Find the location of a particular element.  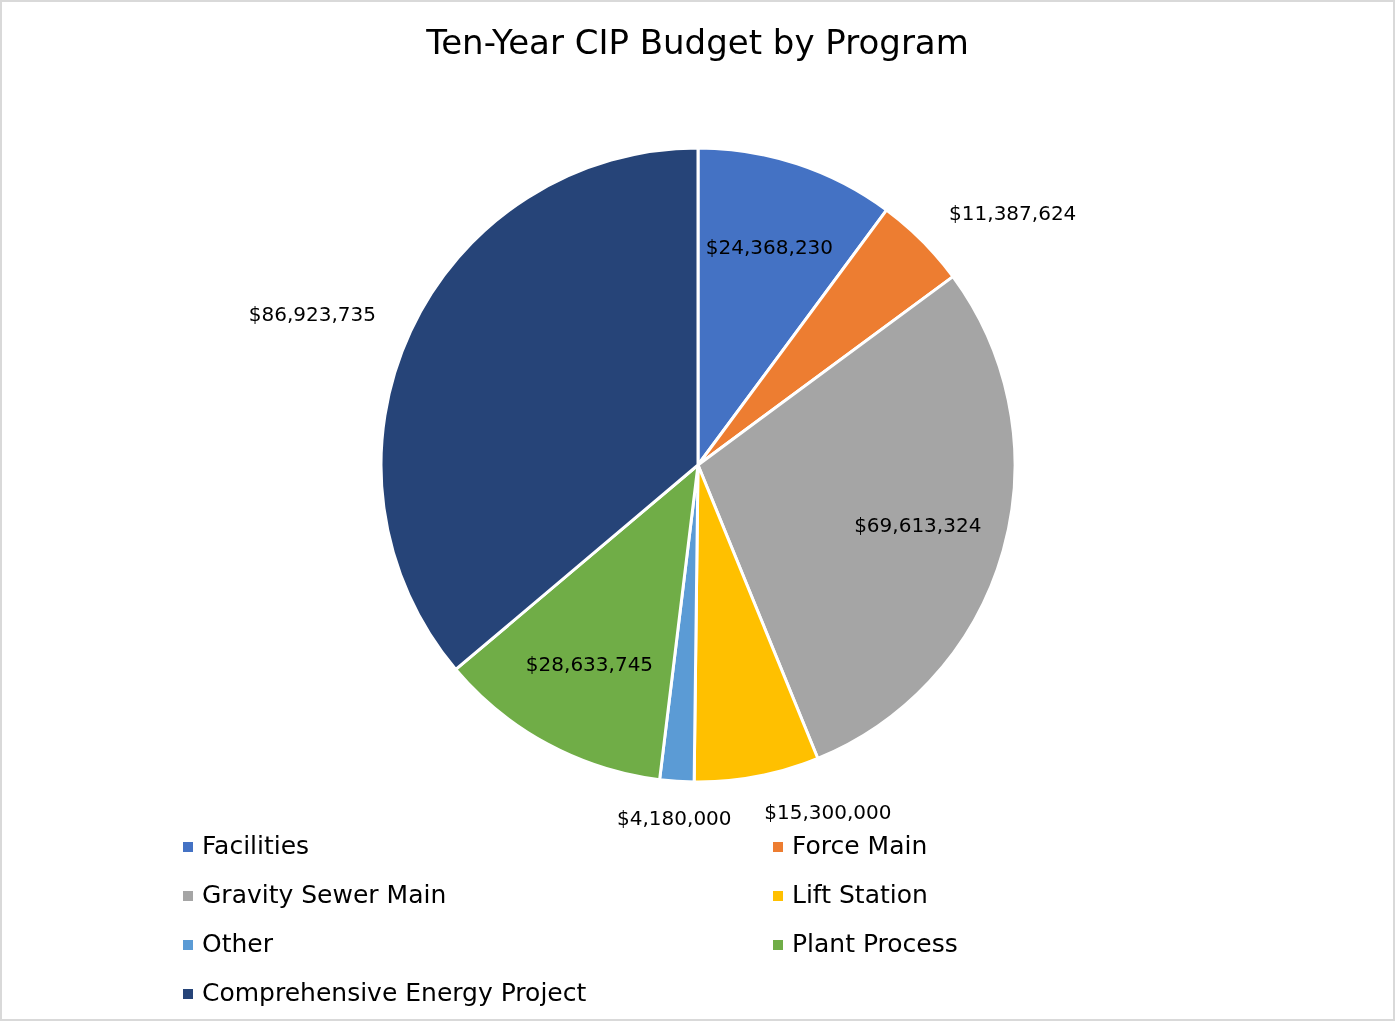

data-label: $69,613,324 is located at coordinates (918, 525).